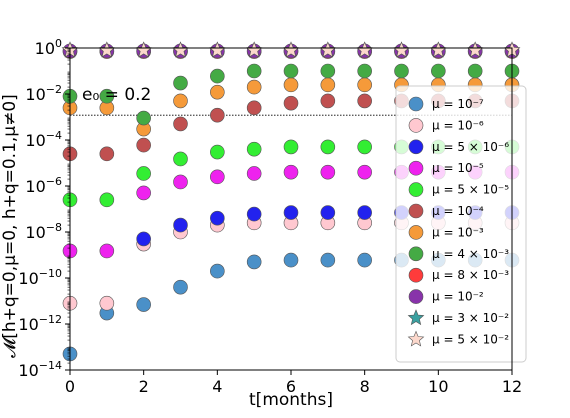  What do you see at coordinates (470, 318) in the screenshot?
I see `legend-label: μ = 3 × 10⁻²` at bounding box center [470, 318].